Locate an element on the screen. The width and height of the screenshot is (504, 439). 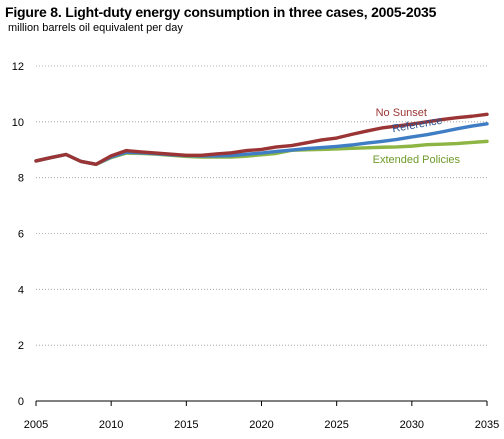
series-layer is located at coordinates (261, 139).